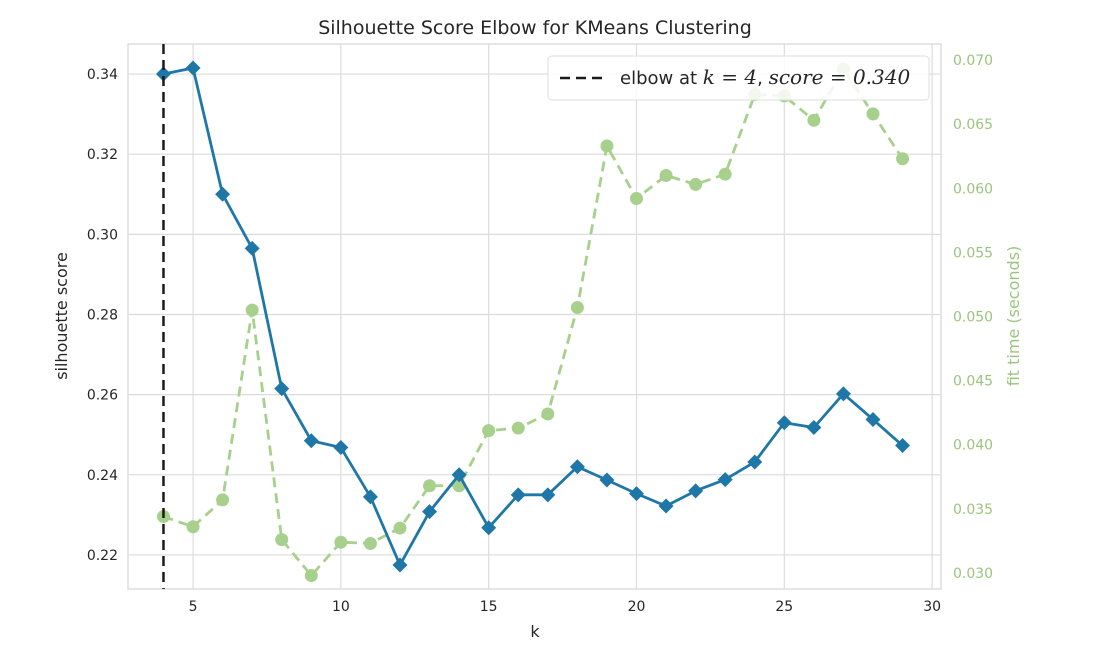 This screenshot has height=660, width=1096. What do you see at coordinates (973, 510) in the screenshot?
I see `y2-tick-label: 0.035` at bounding box center [973, 510].